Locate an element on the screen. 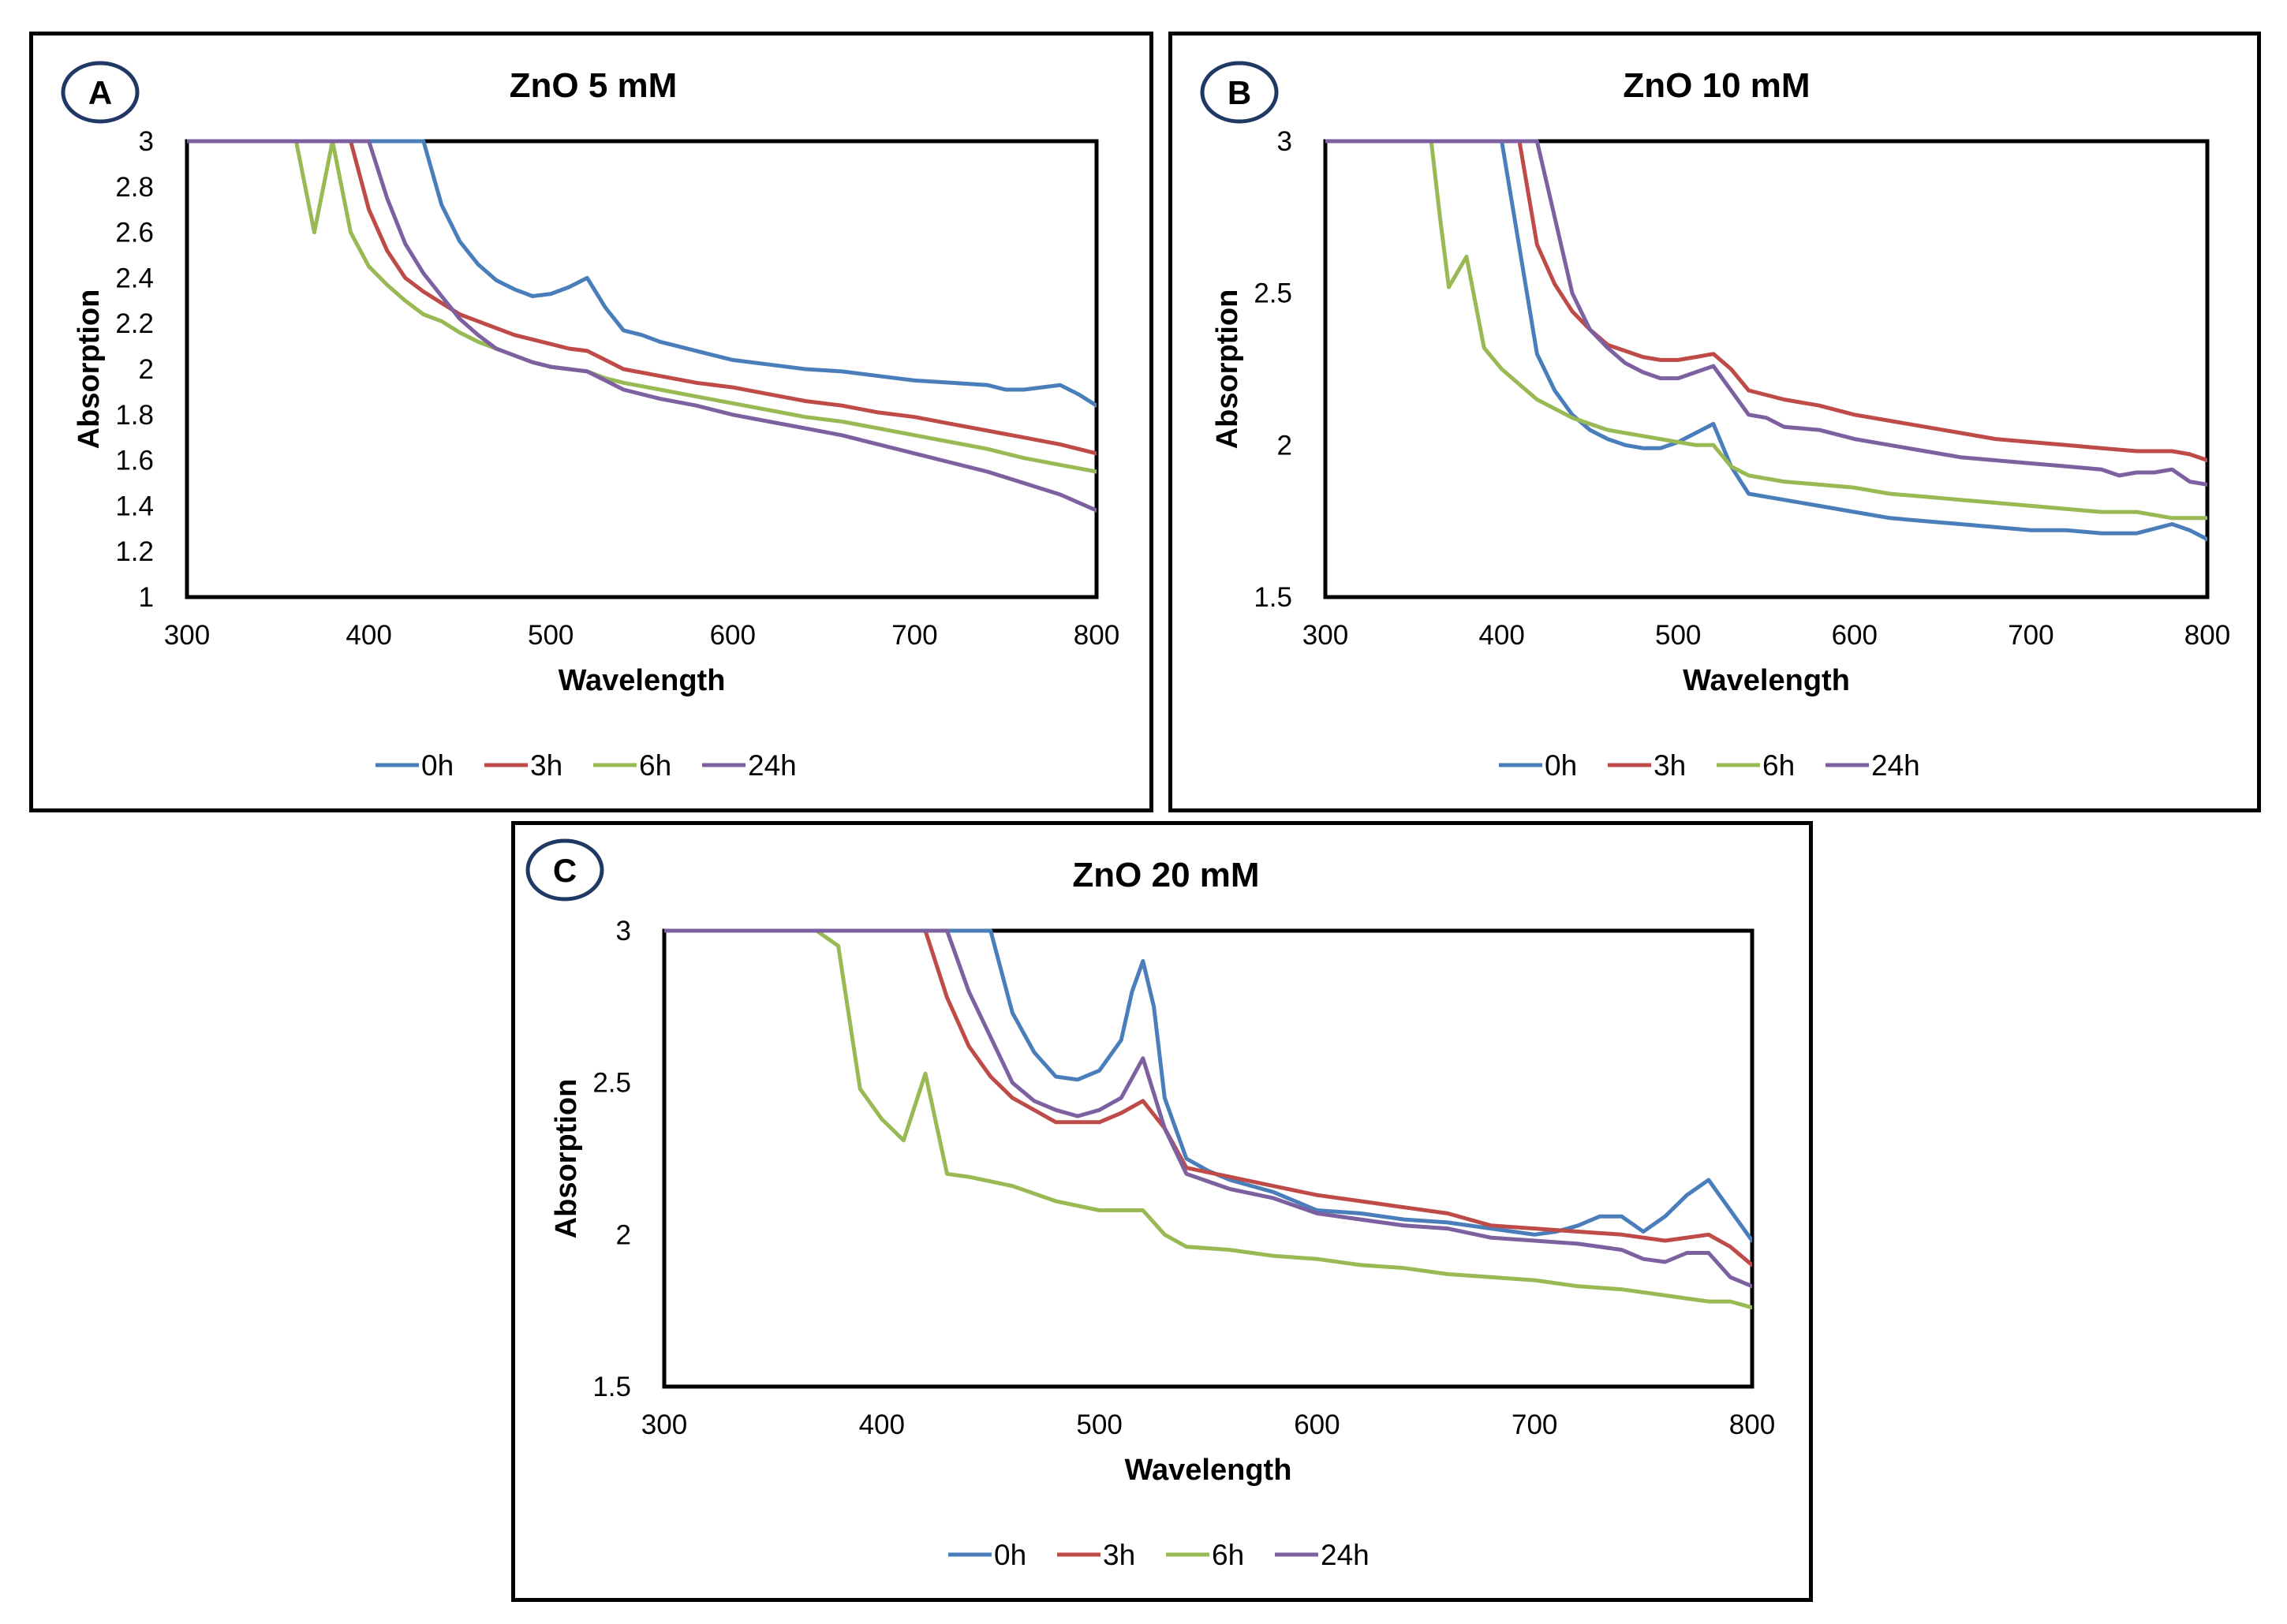 This screenshot has width=2287, height=1624. series-group-a is located at coordinates (642, 326).